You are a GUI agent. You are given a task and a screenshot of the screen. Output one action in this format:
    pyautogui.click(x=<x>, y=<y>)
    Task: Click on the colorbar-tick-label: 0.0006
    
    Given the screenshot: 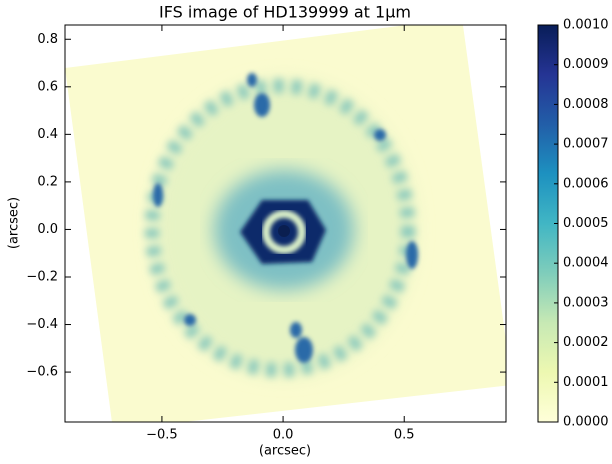 What is the action you would take?
    pyautogui.click(x=586, y=183)
    